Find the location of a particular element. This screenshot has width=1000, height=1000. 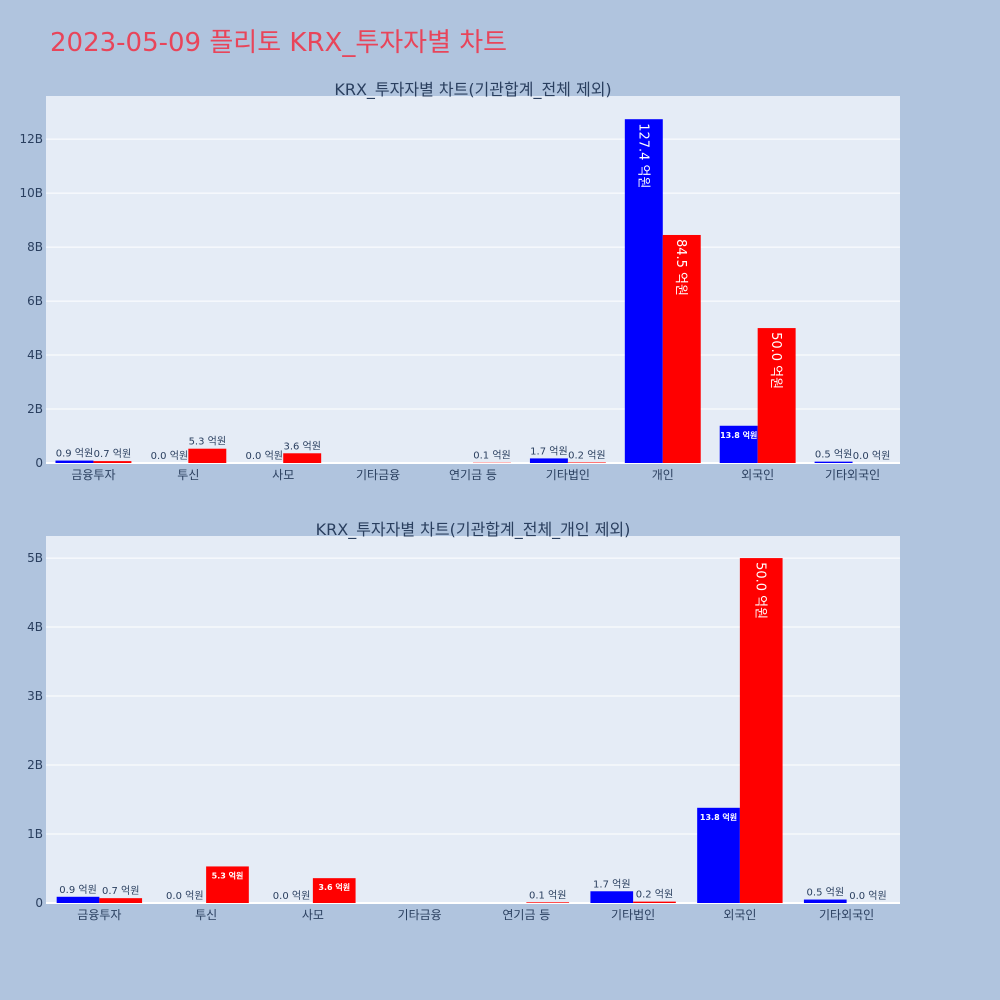

y-tick-label: 10B is located at coordinates (31, 193).